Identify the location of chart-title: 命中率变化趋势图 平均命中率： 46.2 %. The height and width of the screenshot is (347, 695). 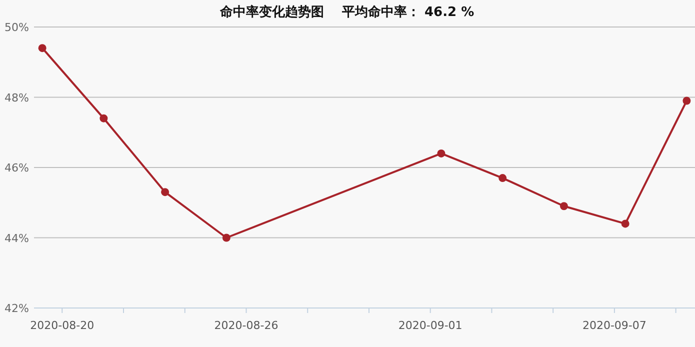
(346, 12).